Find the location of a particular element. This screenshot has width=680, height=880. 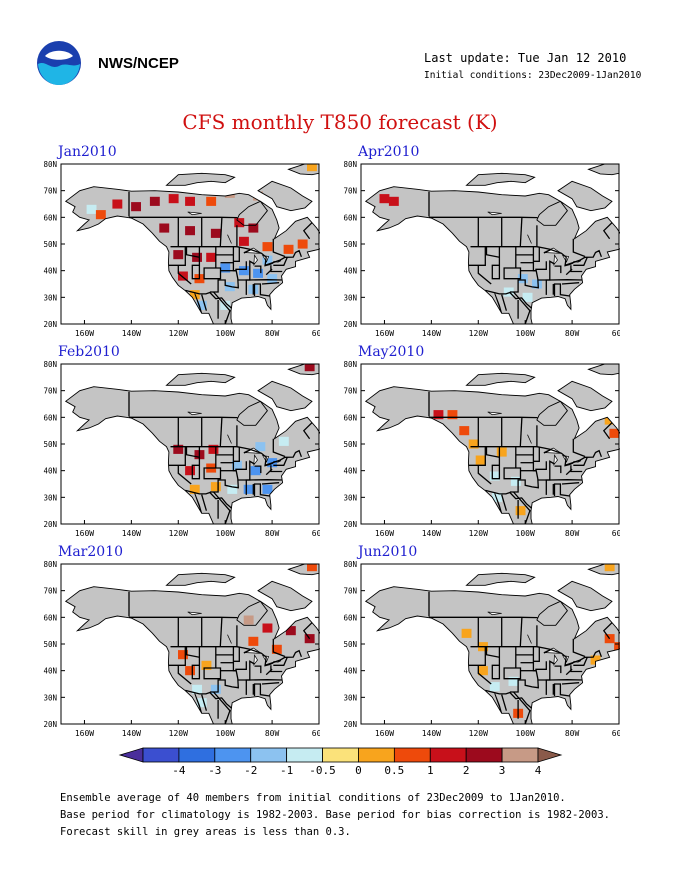

panel-month-title: Mar2010 is located at coordinates (91, 552).